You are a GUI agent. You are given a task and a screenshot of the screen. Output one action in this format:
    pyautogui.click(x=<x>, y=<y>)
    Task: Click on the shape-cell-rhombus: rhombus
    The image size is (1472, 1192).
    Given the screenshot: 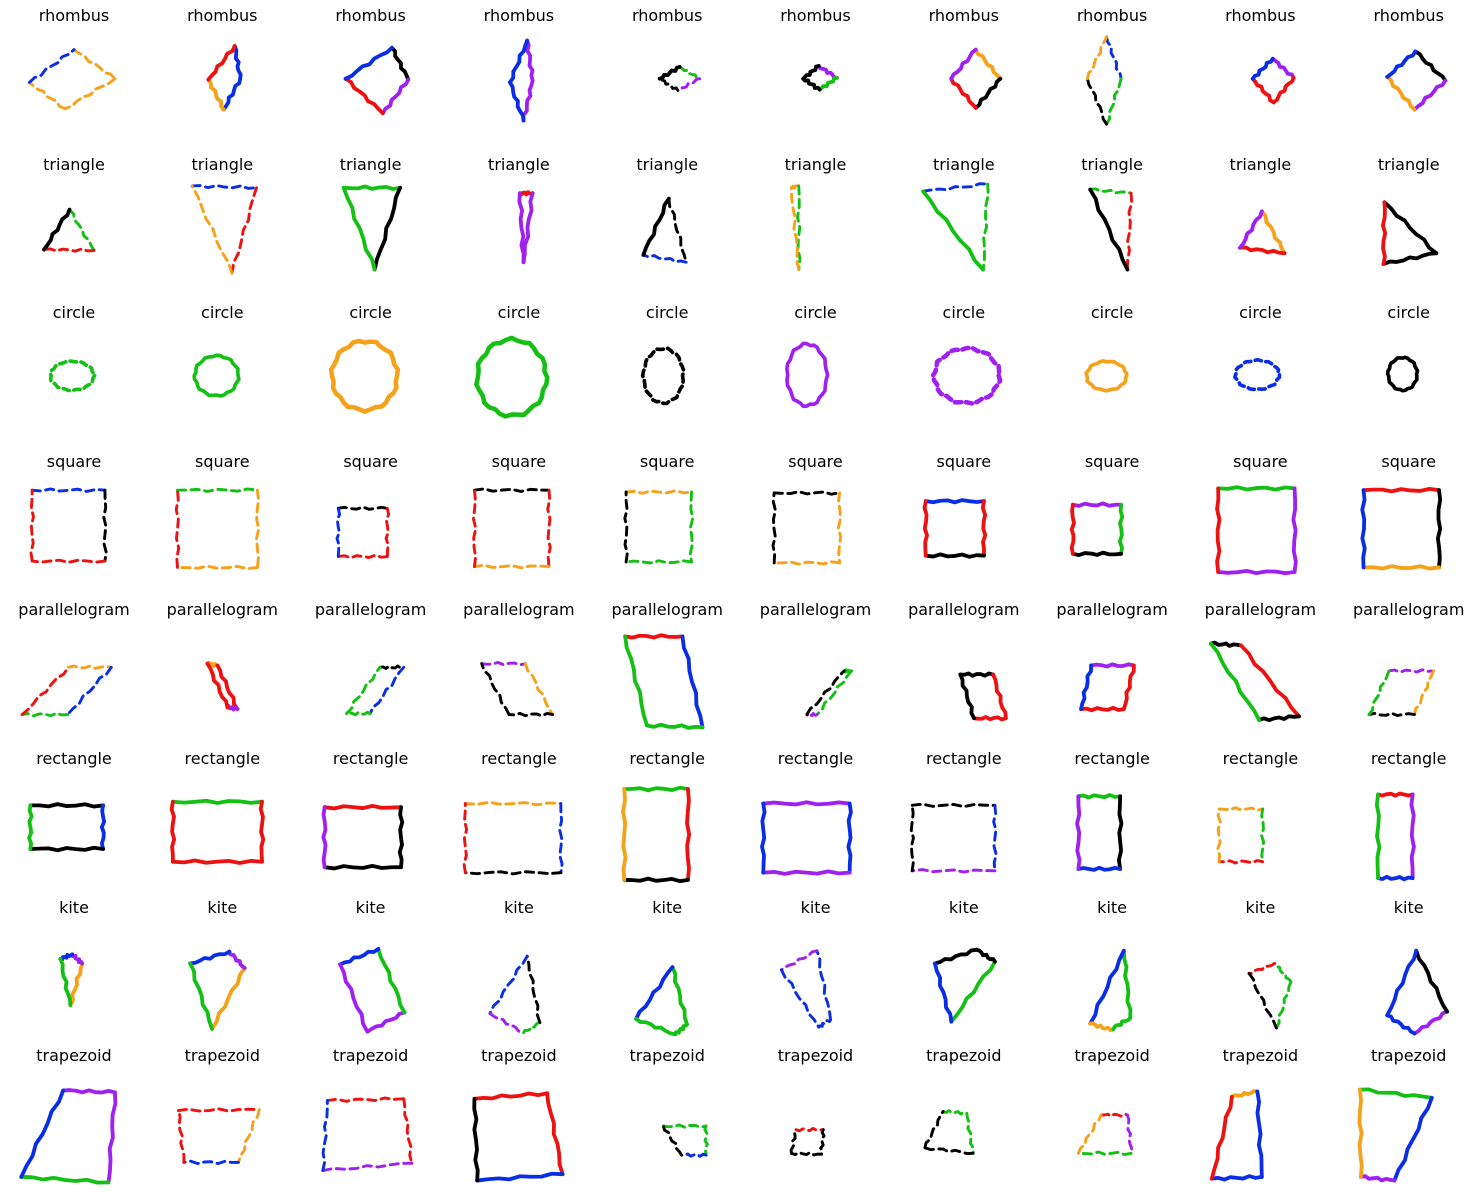 What is the action you would take?
    pyautogui.click(x=74, y=74)
    